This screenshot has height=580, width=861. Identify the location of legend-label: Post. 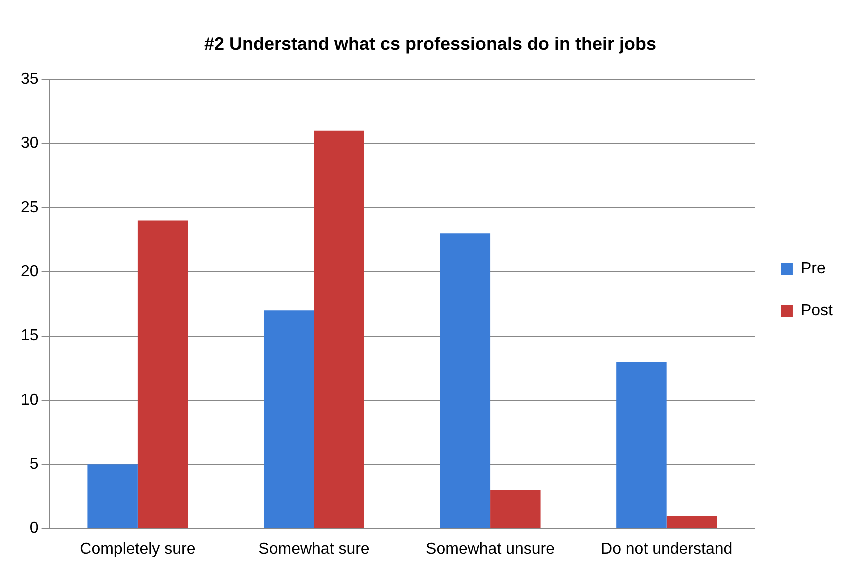
(817, 311).